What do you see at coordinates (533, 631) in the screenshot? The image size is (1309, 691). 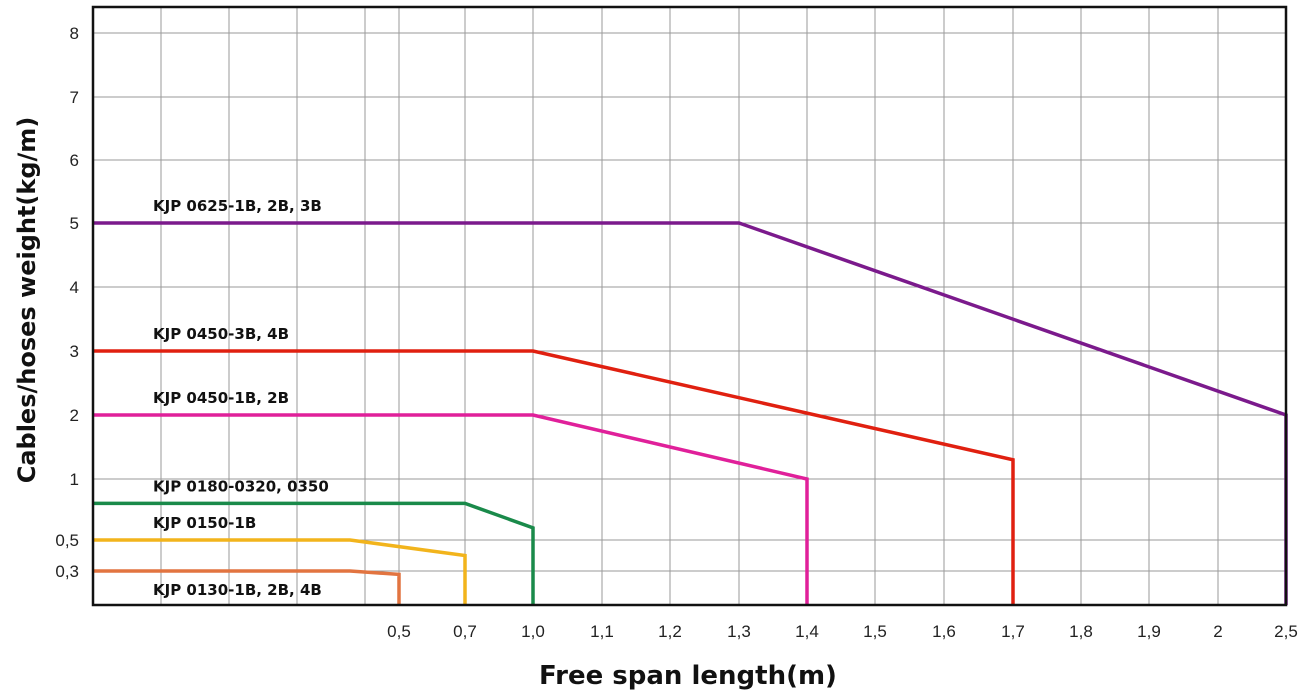 I see `x-tick-label: 1,0` at bounding box center [533, 631].